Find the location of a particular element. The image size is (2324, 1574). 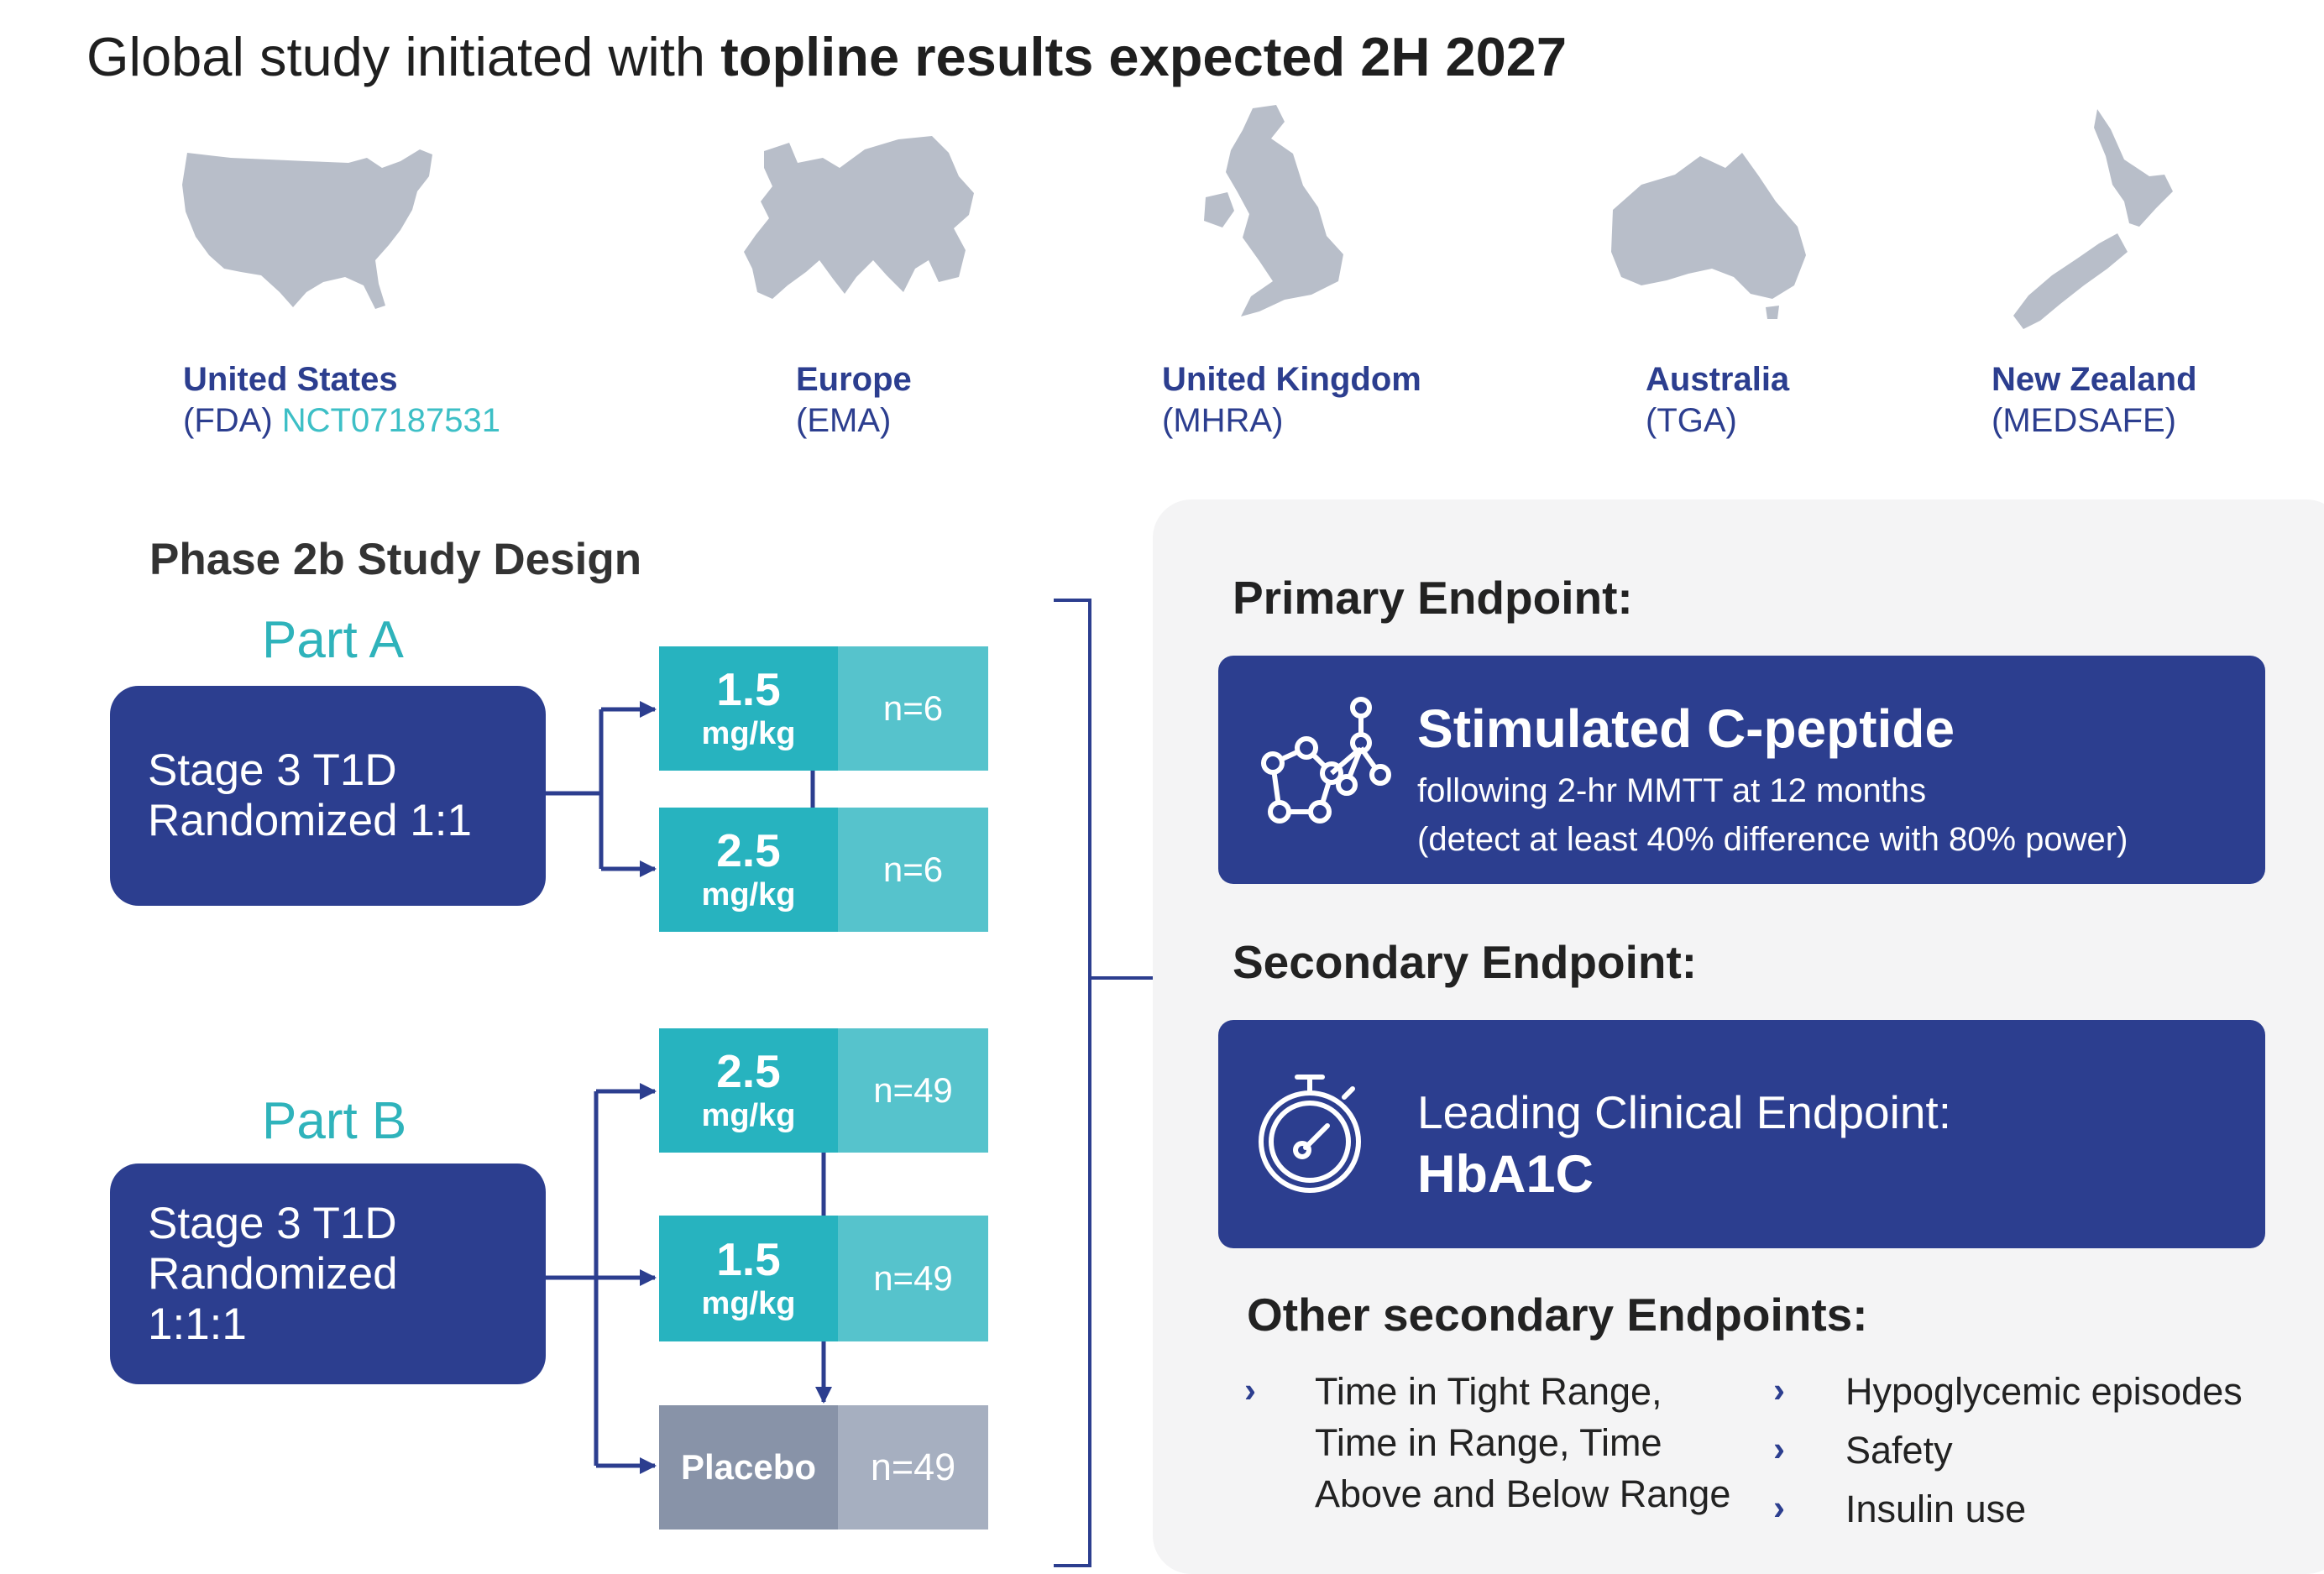

part-b-arm-2: 1.5 mg/kg n=49 is located at coordinates (824, 1278).